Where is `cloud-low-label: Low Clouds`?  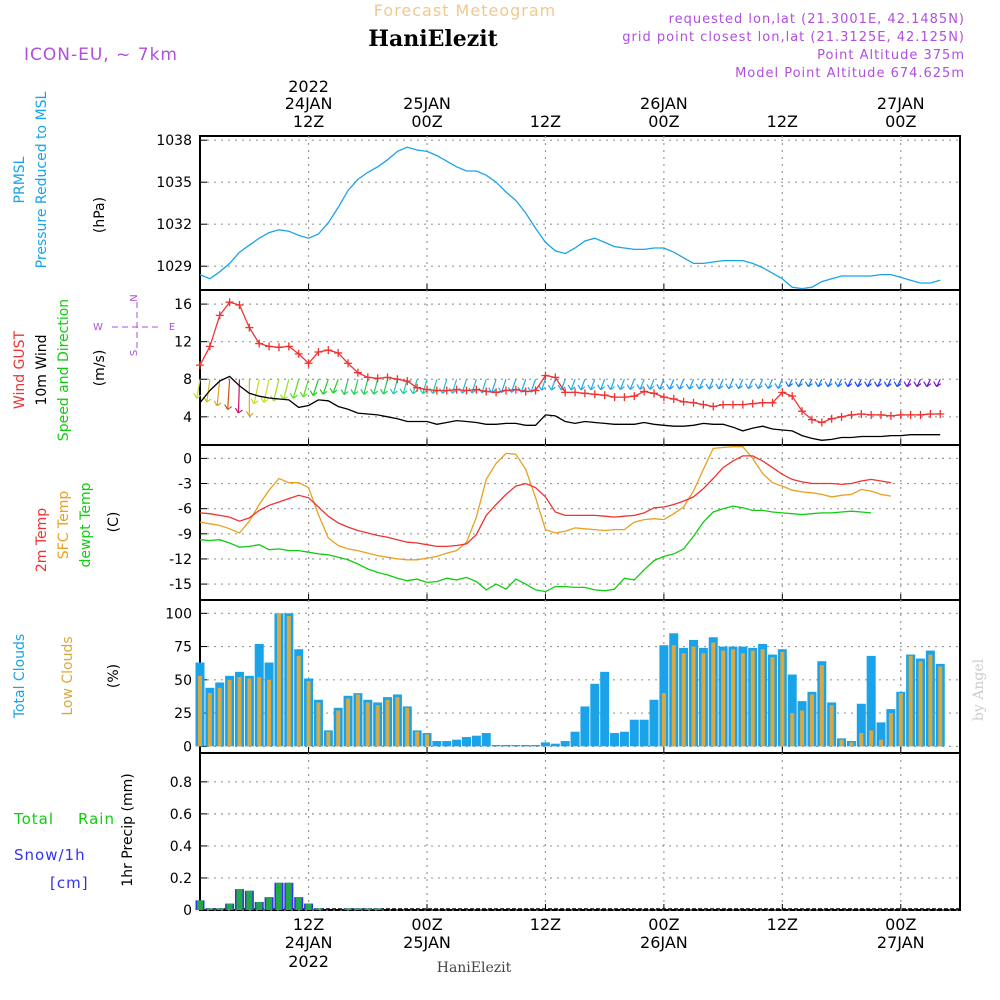
cloud-low-label: Low Clouds is located at coordinates (68, 675).